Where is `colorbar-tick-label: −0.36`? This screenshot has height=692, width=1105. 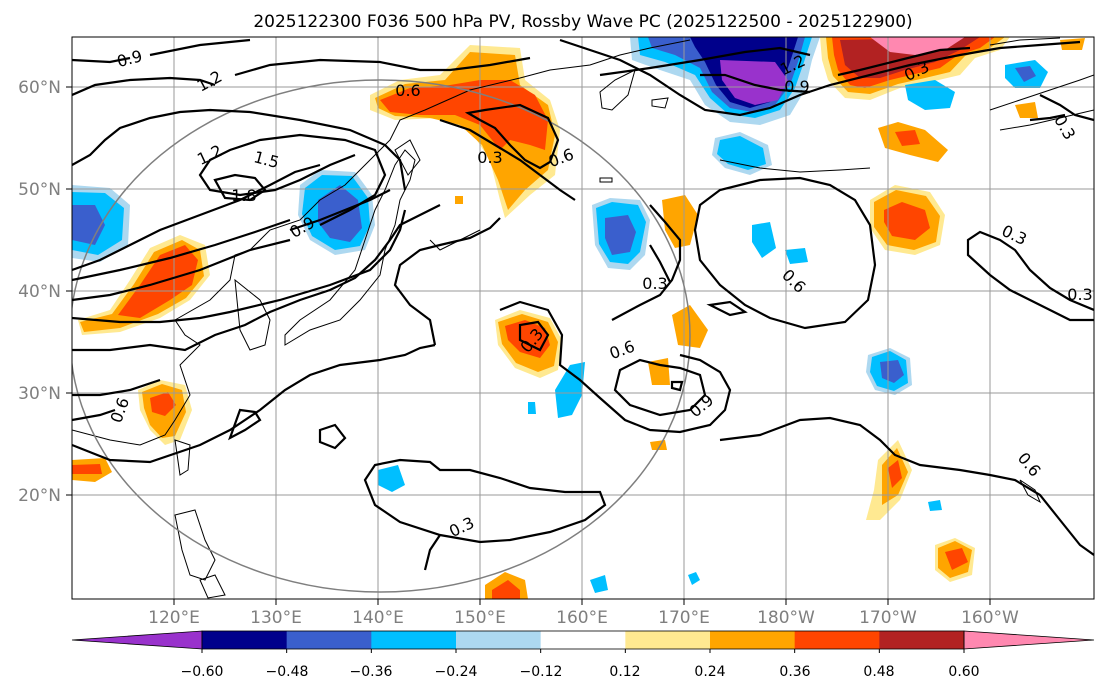
colorbar-tick-label: −0.36 is located at coordinates (371, 672).